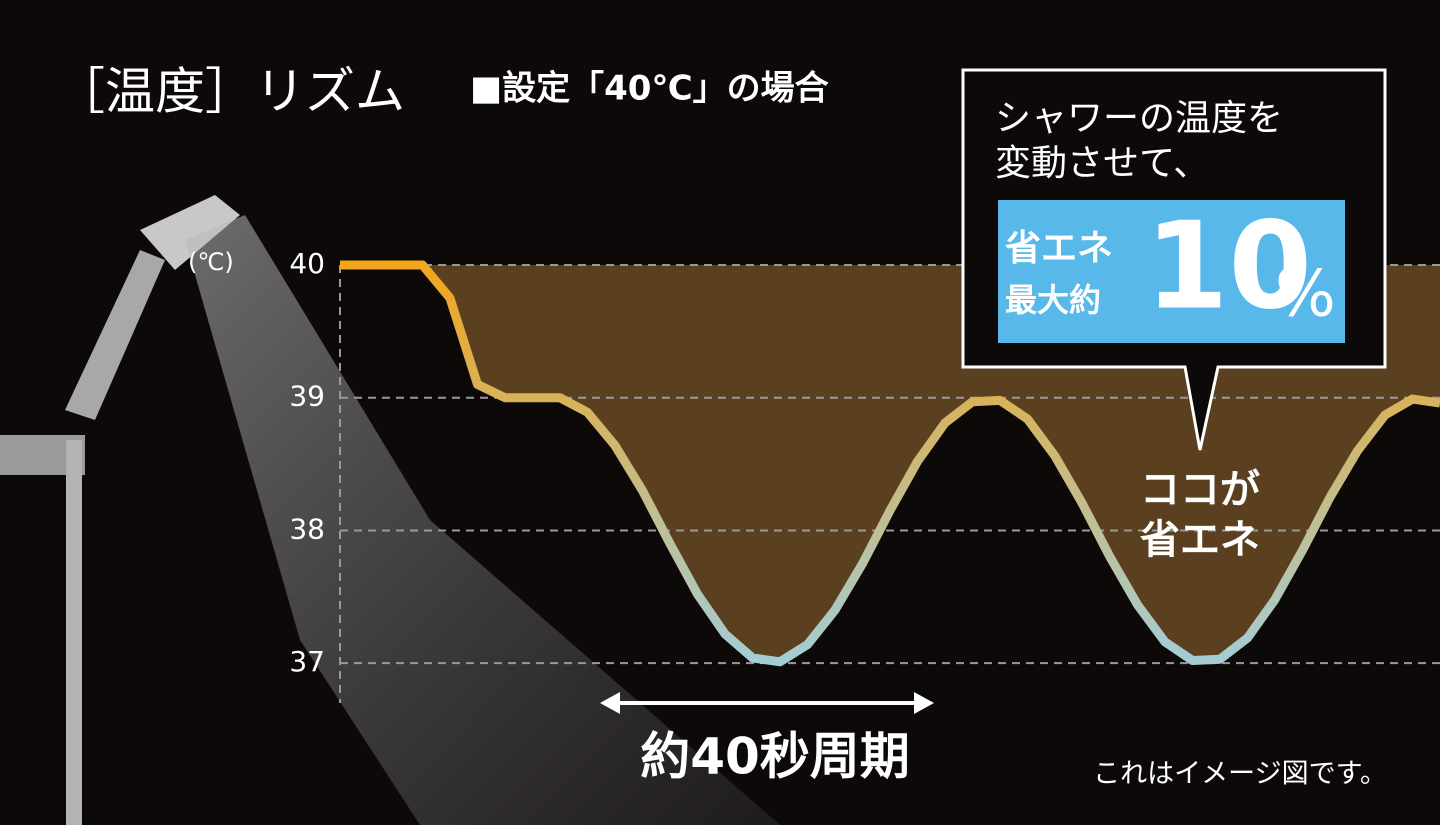 The height and width of the screenshot is (825, 1440). I want to click on badge-unit: %, so click(1305, 295).